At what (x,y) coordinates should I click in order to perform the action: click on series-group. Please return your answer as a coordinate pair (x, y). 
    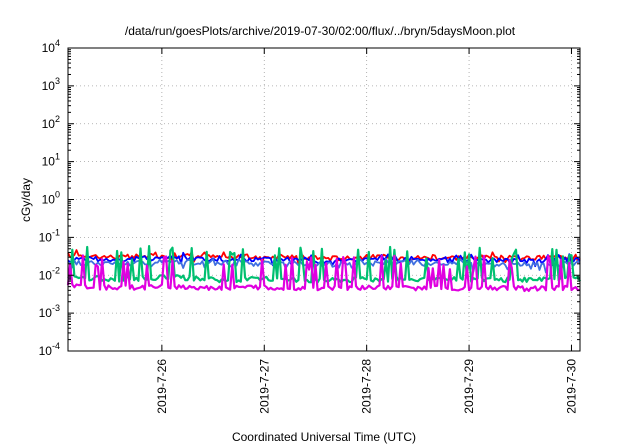
    Looking at the image, I should click on (324, 269).